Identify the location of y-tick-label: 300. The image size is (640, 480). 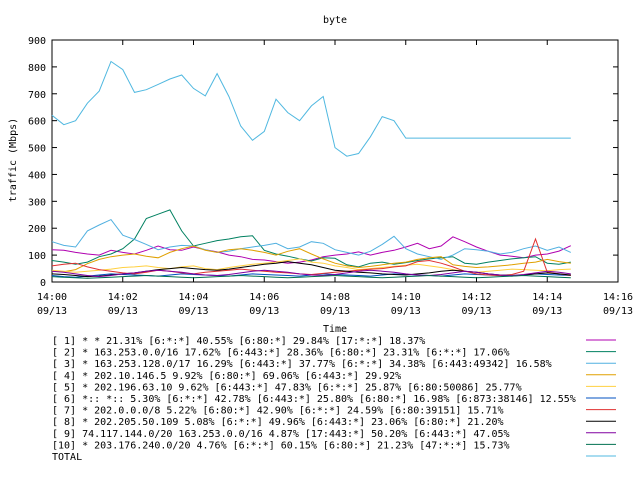
(37, 202).